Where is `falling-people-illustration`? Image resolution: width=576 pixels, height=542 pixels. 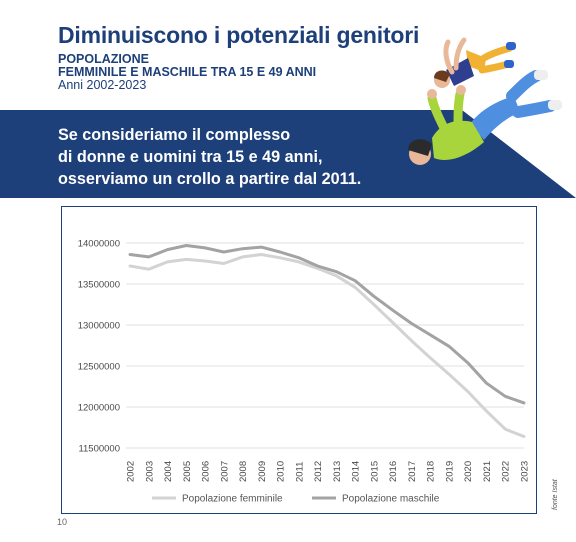
falling-people-illustration is located at coordinates (485, 101).